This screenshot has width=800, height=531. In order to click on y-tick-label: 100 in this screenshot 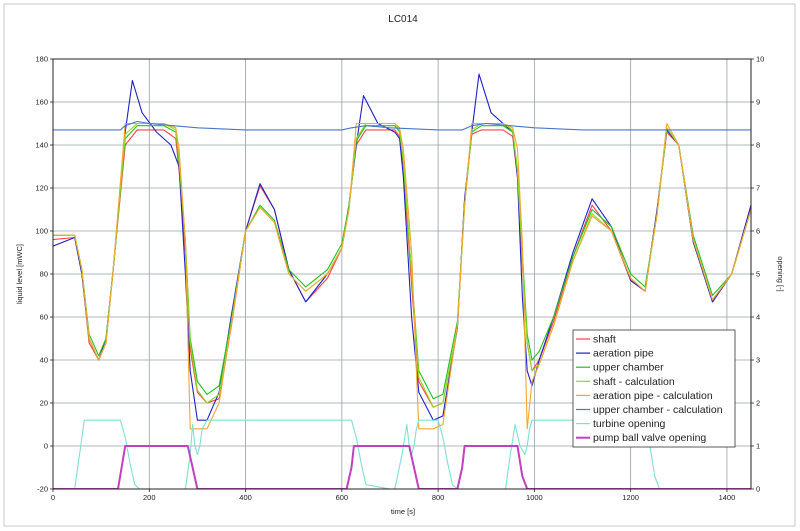, I will do `click(41, 231)`.